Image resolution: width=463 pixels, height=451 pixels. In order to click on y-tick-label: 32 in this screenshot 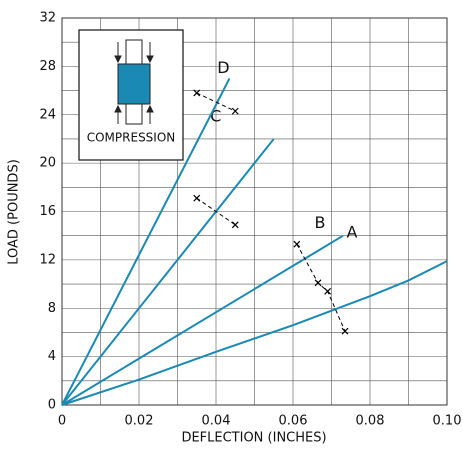, I will do `click(47, 18)`.